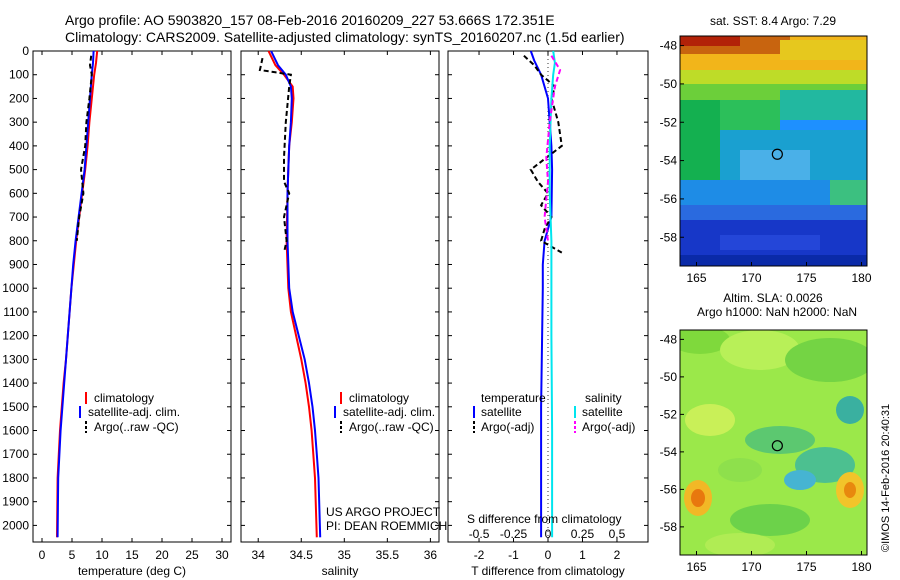  I want to click on x-tick-label: 35.5, so click(388, 555).